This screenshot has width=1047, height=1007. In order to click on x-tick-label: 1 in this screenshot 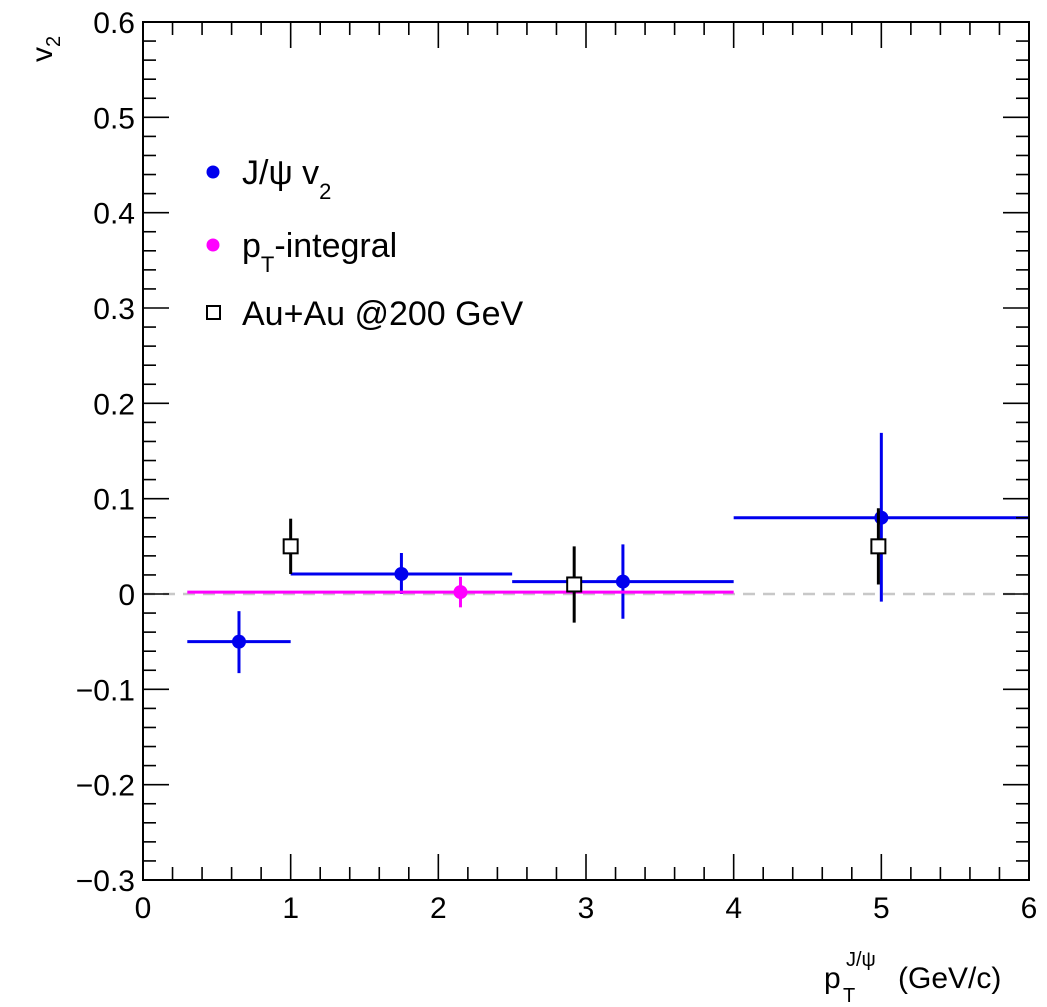, I will do `click(290, 908)`.